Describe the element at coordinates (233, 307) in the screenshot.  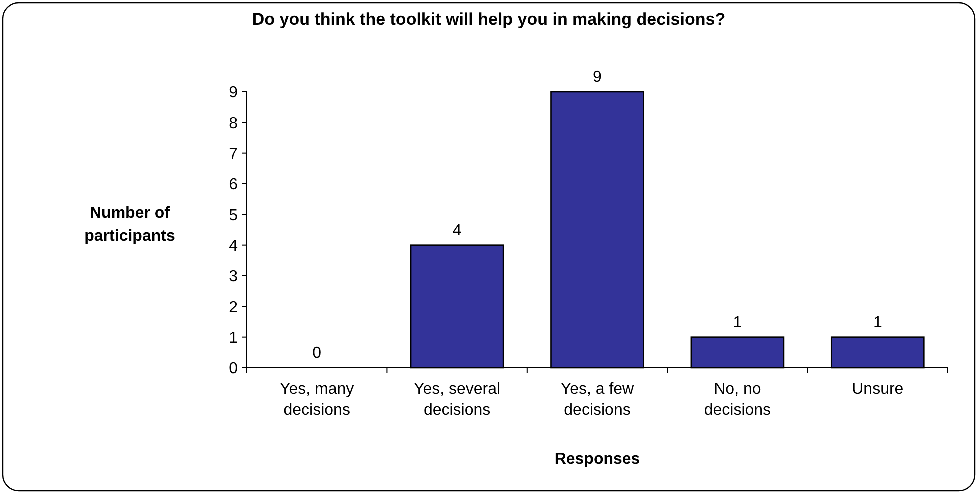
I see `y-tick-label: 2` at that location.